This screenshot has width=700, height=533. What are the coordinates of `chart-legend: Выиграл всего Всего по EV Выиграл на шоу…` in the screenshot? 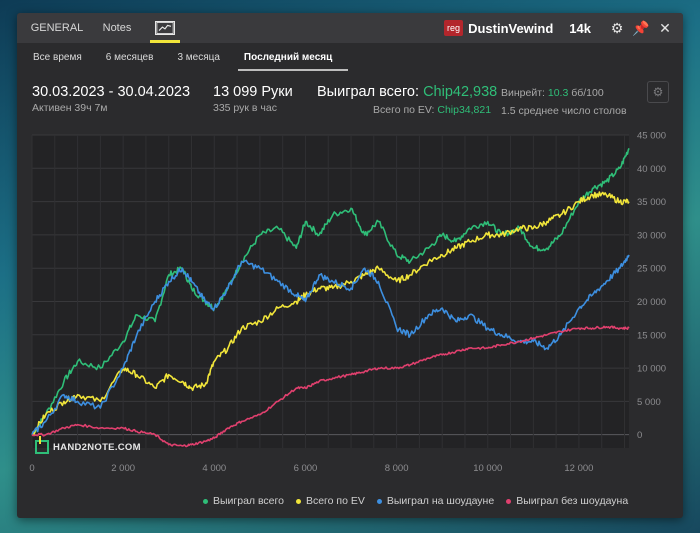 It's located at (415, 501).